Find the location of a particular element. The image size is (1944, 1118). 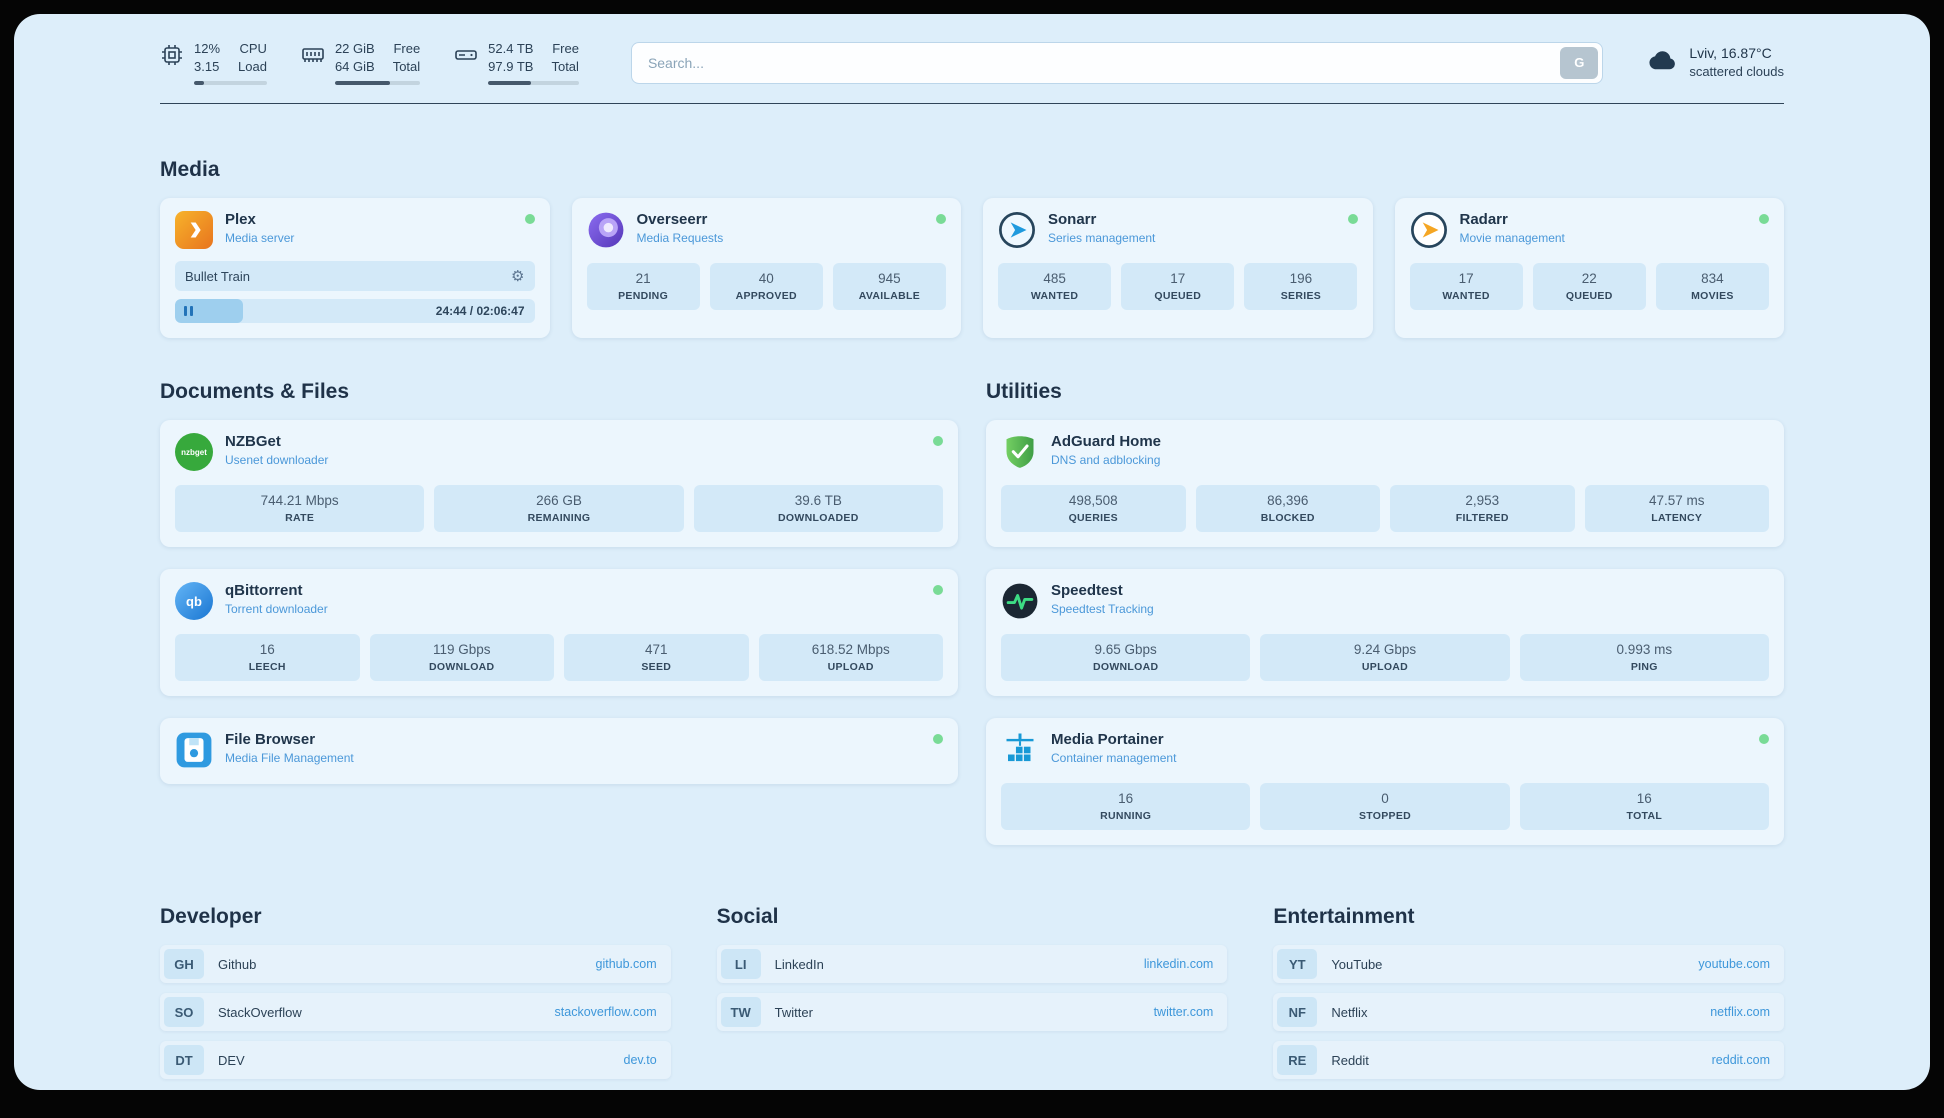

link-url: stackoverflow.com is located at coordinates (605, 1012).